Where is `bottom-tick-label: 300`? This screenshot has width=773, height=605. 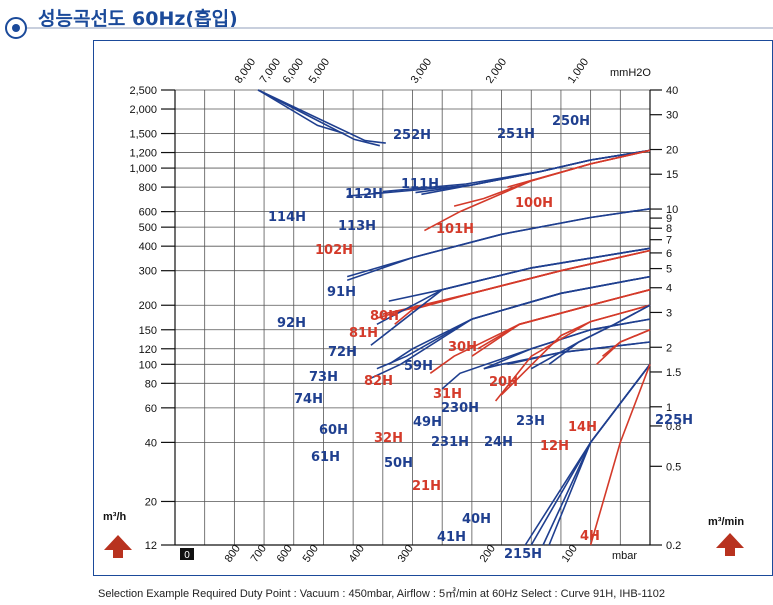 bottom-tick-label: 300 is located at coordinates (406, 554).